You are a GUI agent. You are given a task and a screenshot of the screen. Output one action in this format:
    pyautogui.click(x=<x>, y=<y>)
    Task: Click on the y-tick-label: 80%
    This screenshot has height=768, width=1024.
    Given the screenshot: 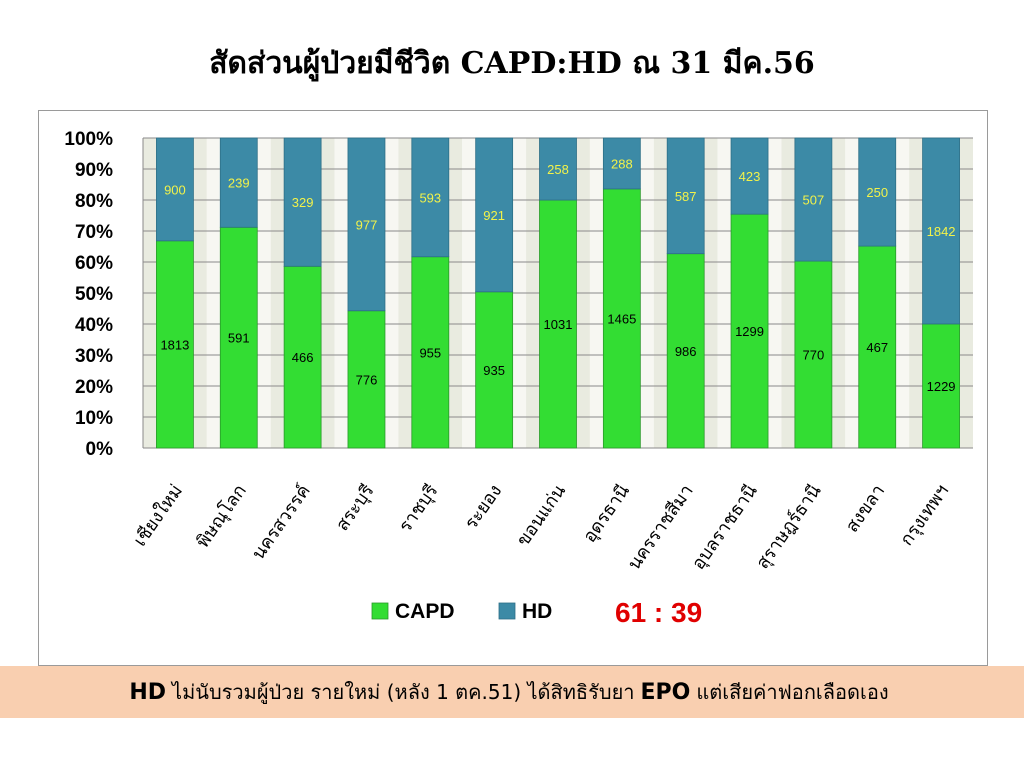 What is the action you would take?
    pyautogui.click(x=94, y=201)
    